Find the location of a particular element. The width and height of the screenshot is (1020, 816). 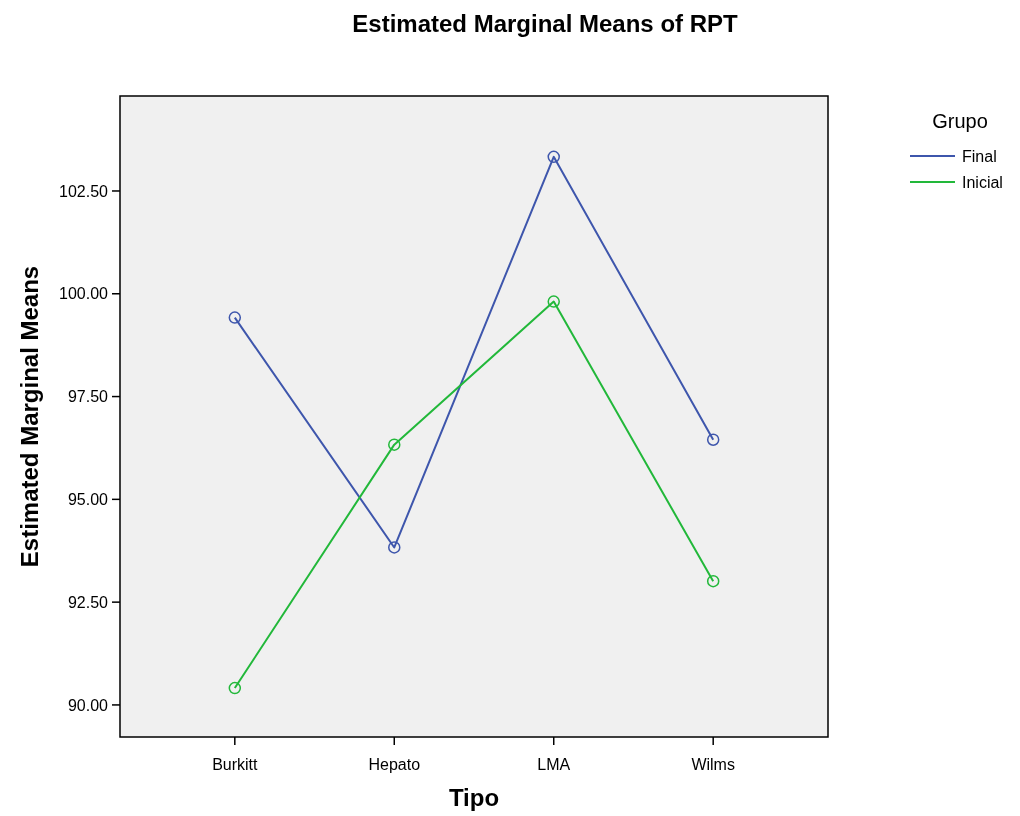

y-tick-label: 100.00 is located at coordinates (84, 294).